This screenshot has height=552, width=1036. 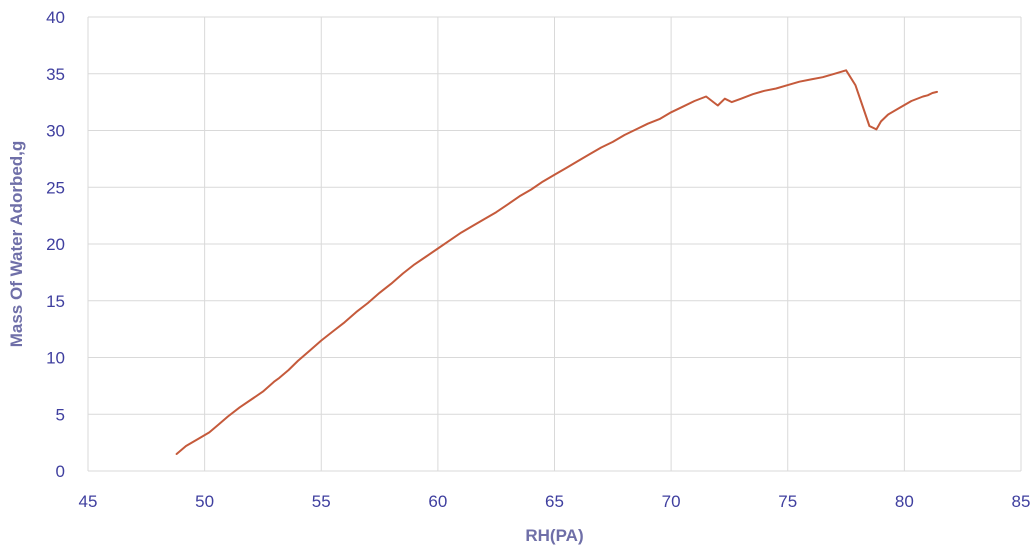 I want to click on x-tick-label: 50, so click(x=204, y=501).